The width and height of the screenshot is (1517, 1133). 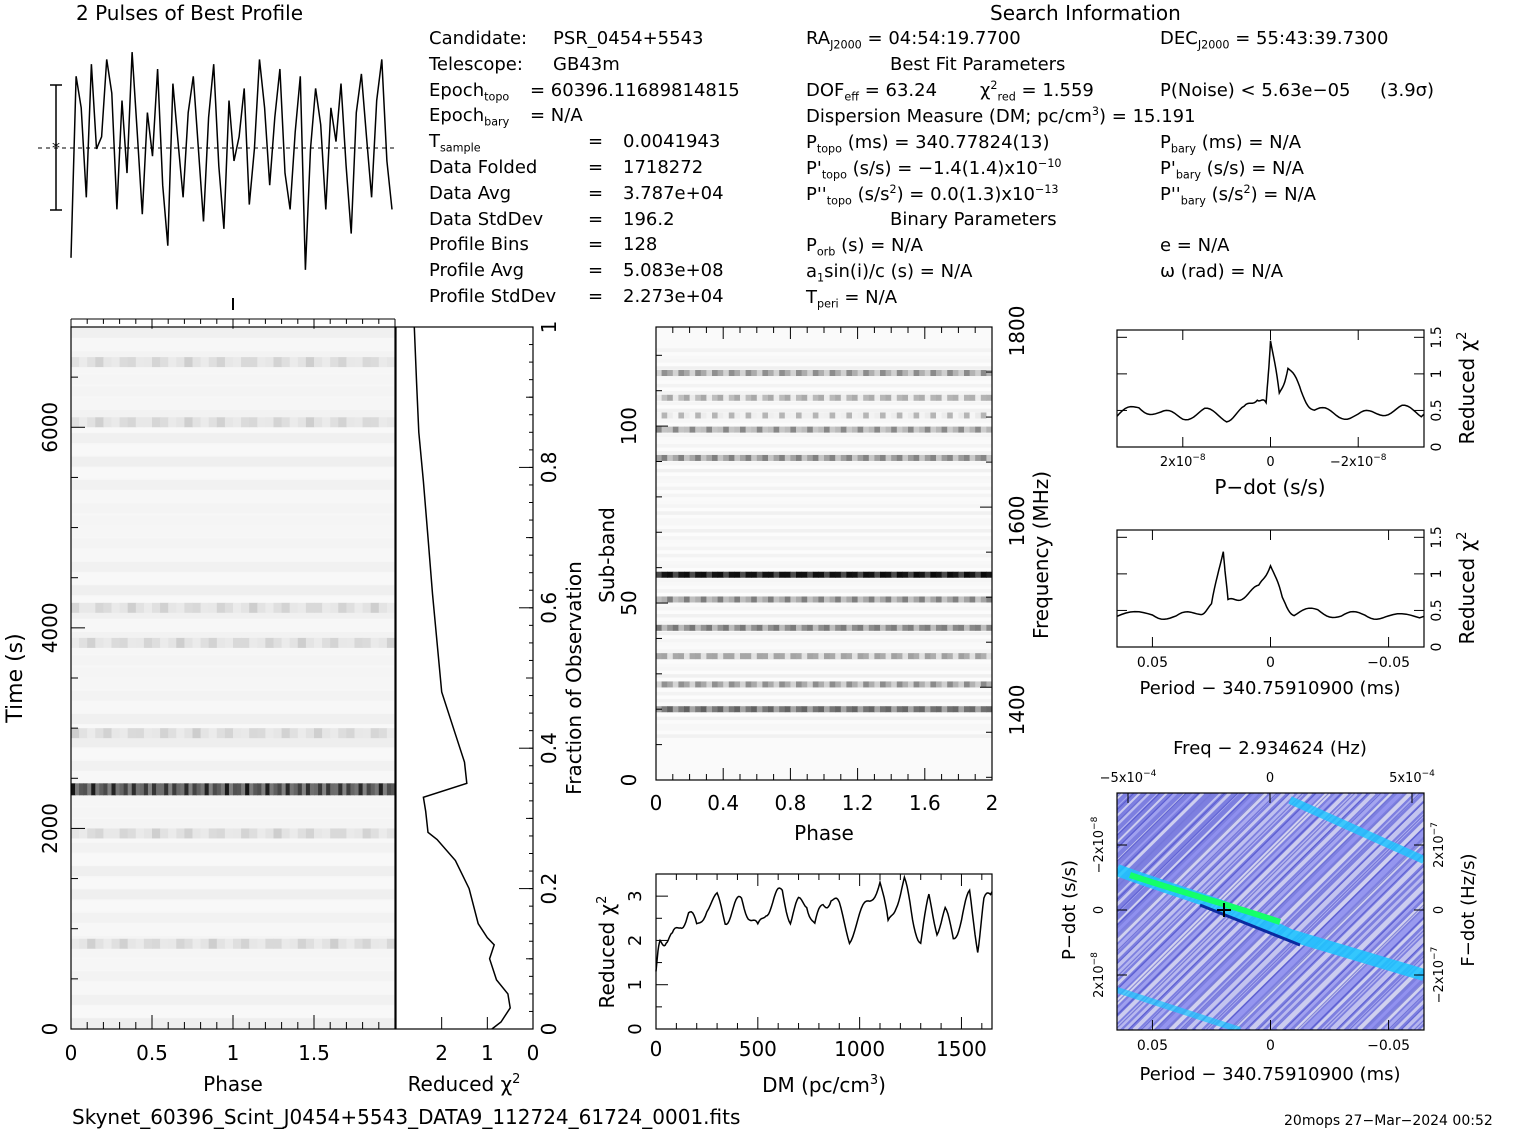 I want to click on pdbary-entry: P'bary (s/s) = N/A, so click(x=1232, y=170).